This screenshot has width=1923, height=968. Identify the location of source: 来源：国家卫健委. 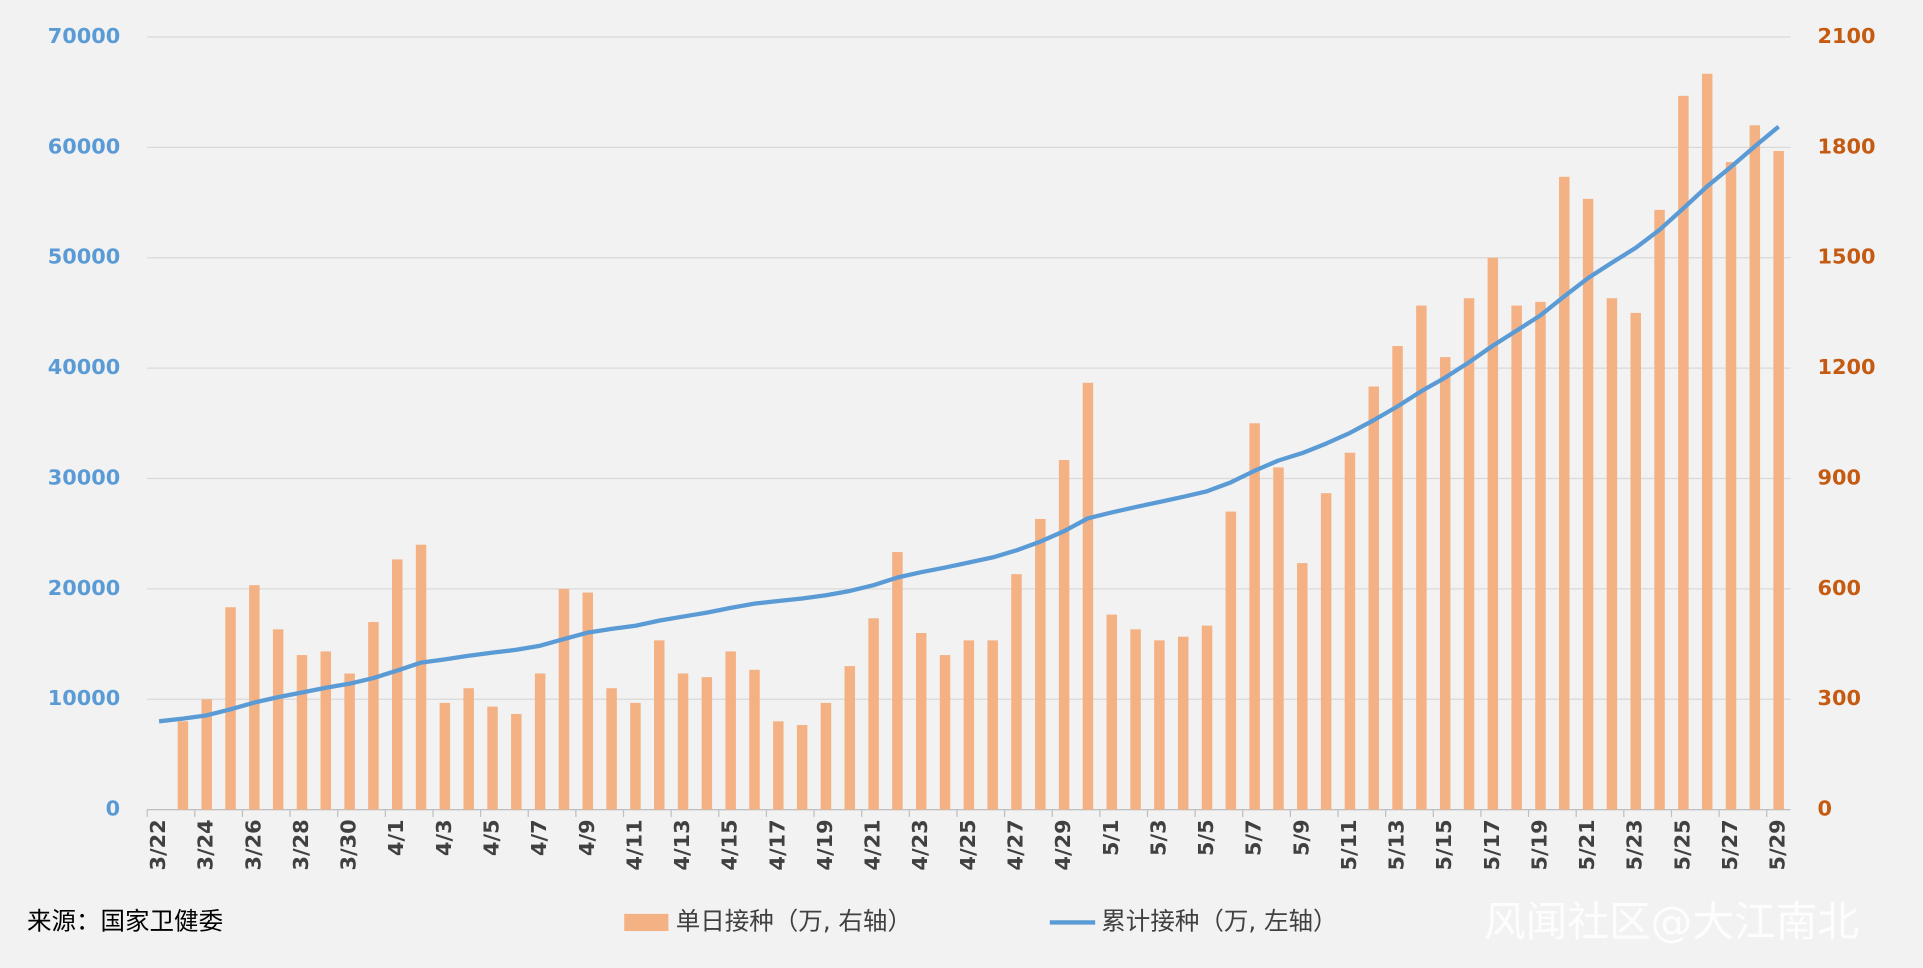
(125, 920).